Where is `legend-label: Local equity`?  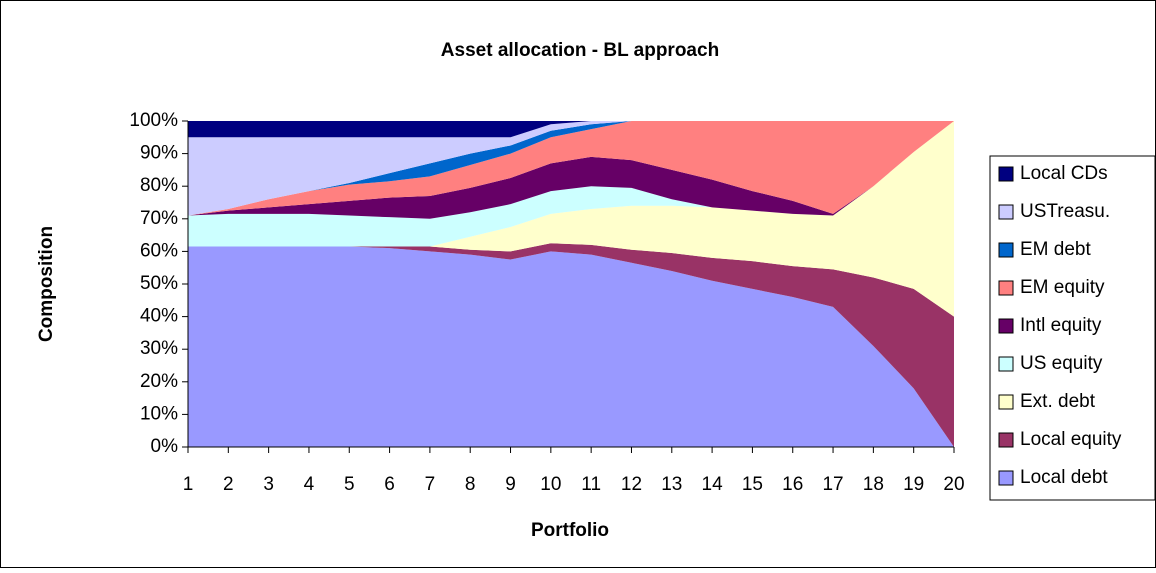 legend-label: Local equity is located at coordinates (1071, 439).